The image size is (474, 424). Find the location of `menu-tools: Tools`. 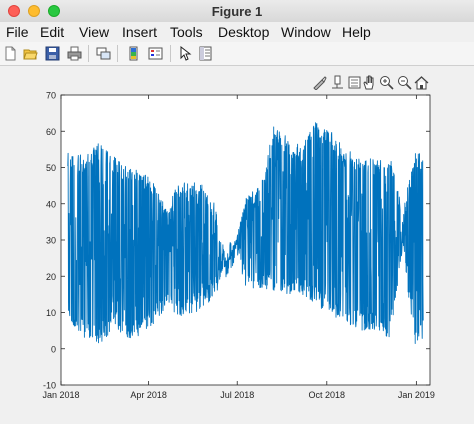

menu-tools: Tools is located at coordinates (186, 32).